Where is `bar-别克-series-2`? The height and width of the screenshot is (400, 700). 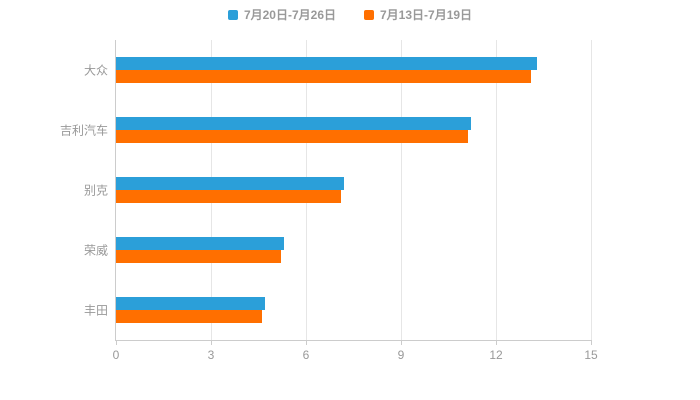 bar-别克-series-2 is located at coordinates (228, 196).